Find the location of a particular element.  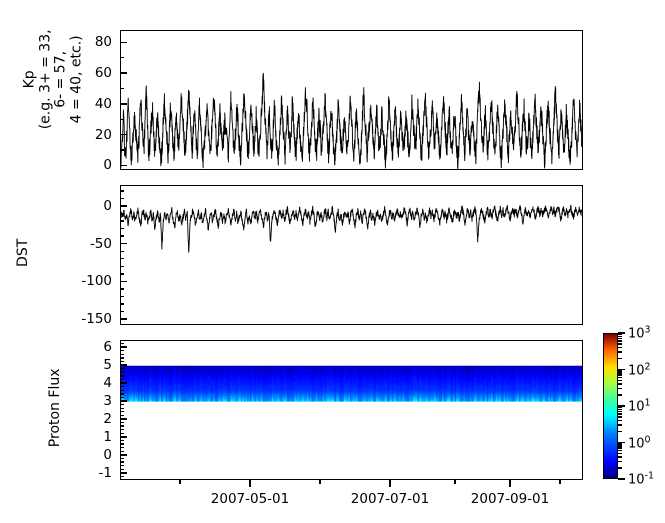

kp-axis-title-line-4: 4 = 40, etc.) is located at coordinates (76, 79).